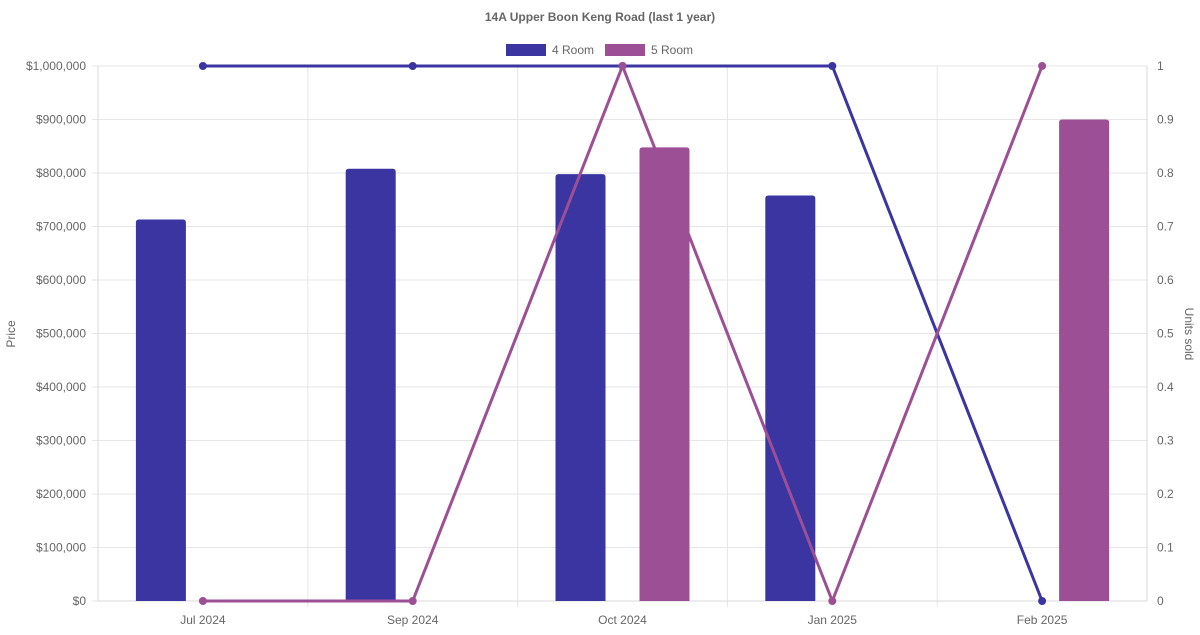  What do you see at coordinates (61, 334) in the screenshot?
I see `y-left-tick-label: $500,000` at bounding box center [61, 334].